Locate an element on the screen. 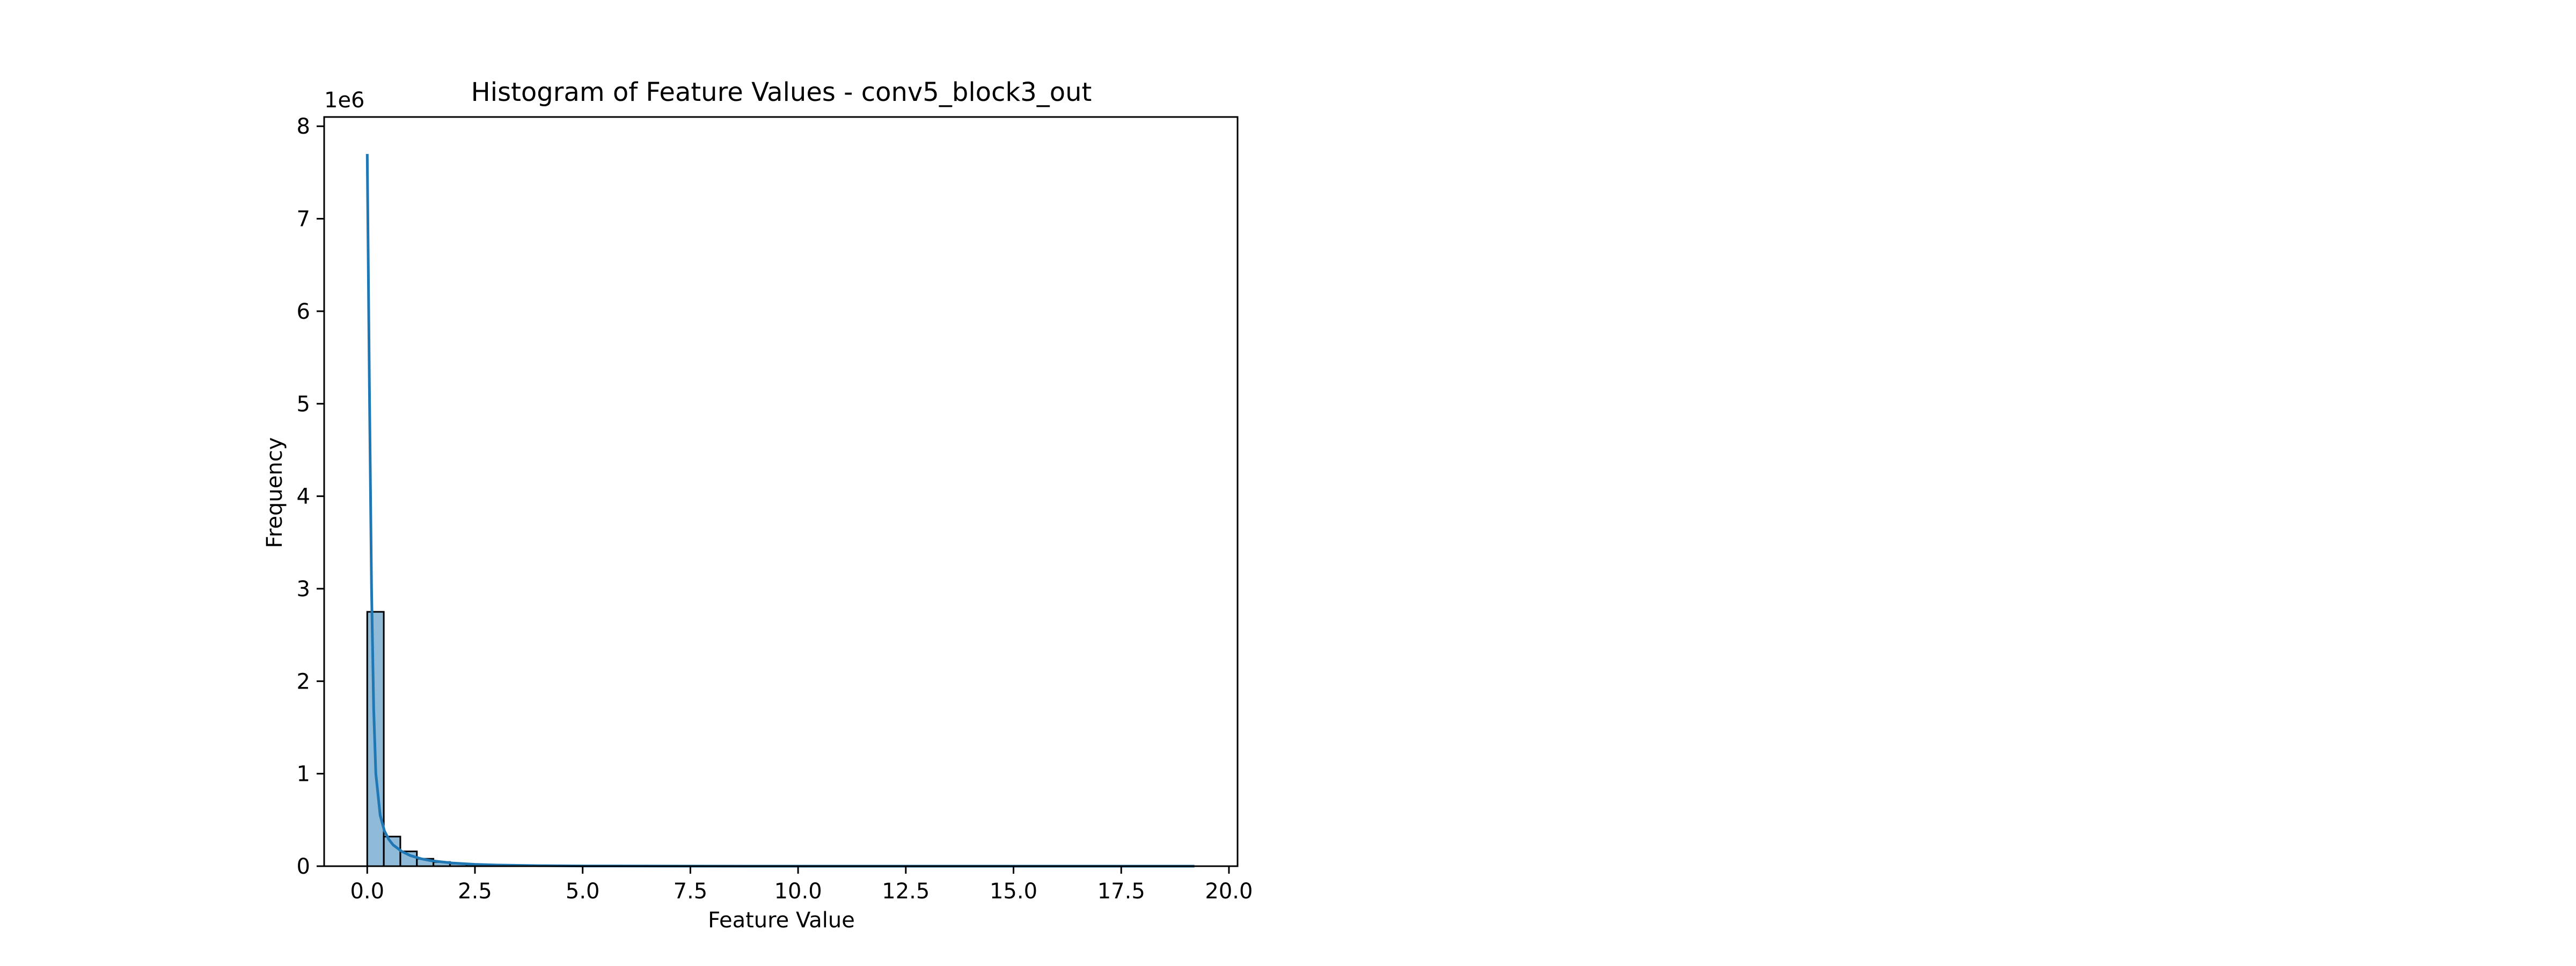  y-axis-label: Frequency is located at coordinates (274, 492).